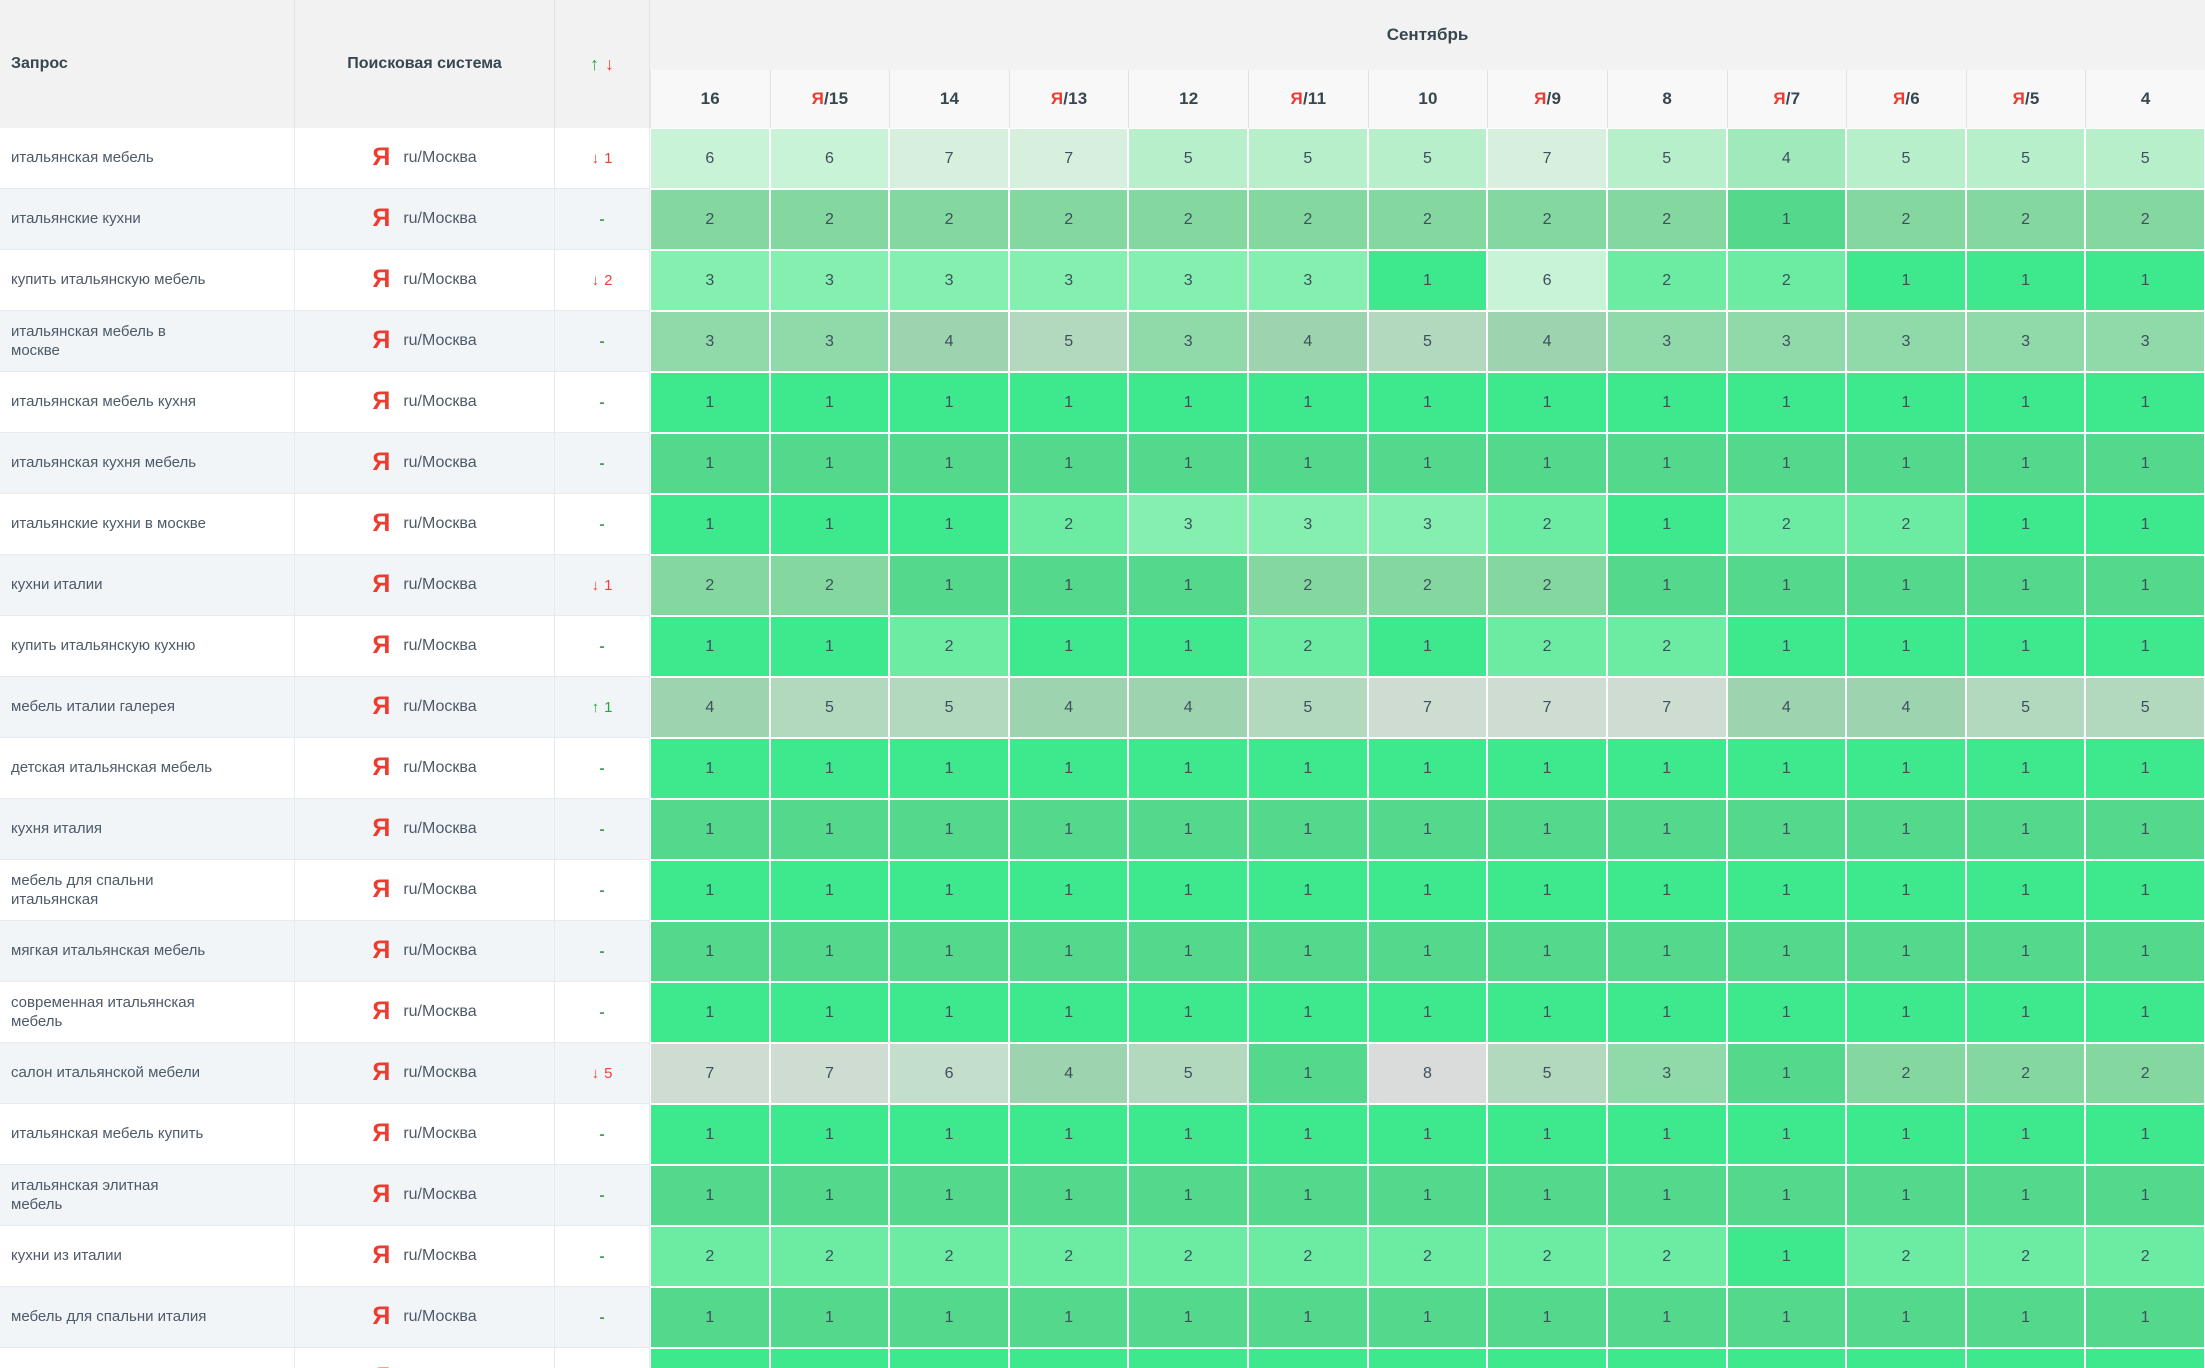 The width and height of the screenshot is (2205, 1368). I want to click on query-text: итальянская мебель купить, so click(107, 1134).